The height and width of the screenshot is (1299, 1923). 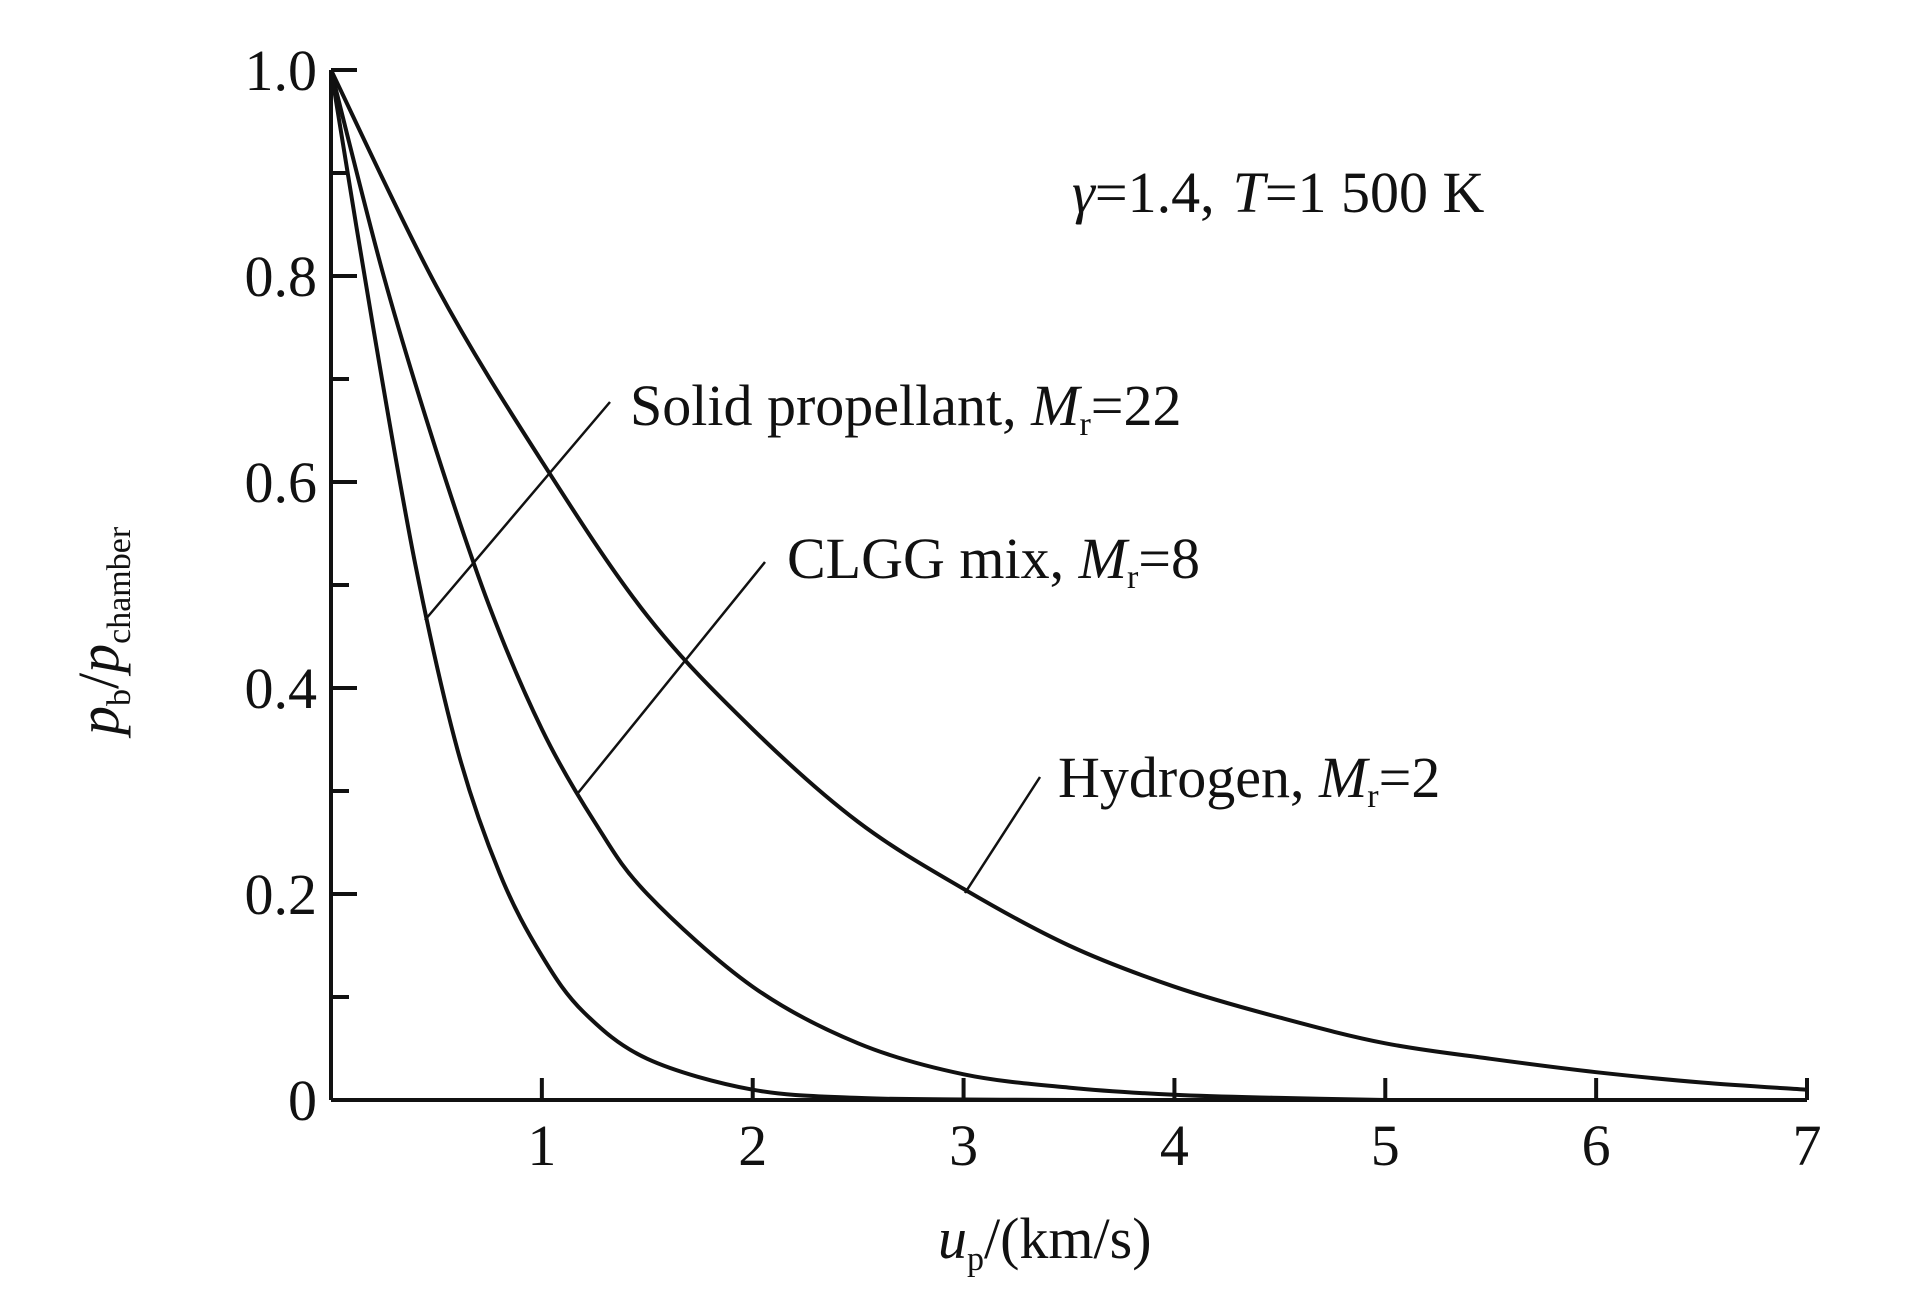 I want to click on label-hydrogen-text: Hydrogen,, so click(x=1188, y=777).